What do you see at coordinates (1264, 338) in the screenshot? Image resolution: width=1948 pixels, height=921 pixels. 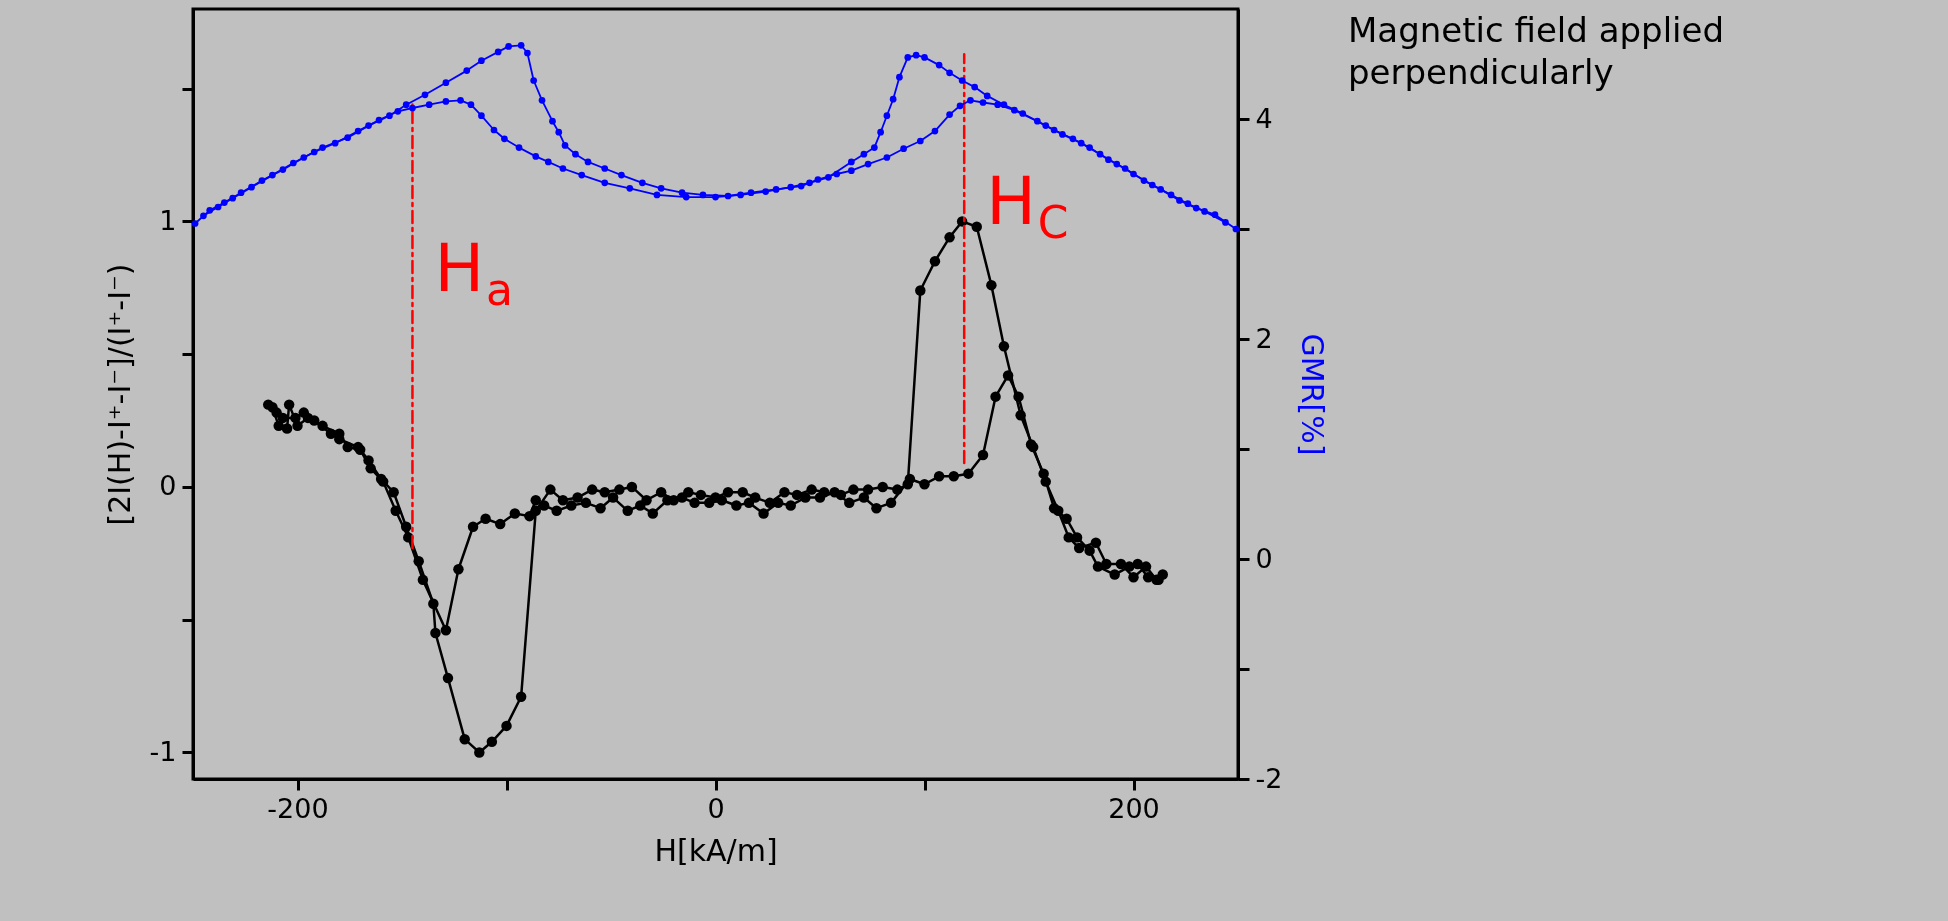 I see `y2-tick-label: 2` at bounding box center [1264, 338].